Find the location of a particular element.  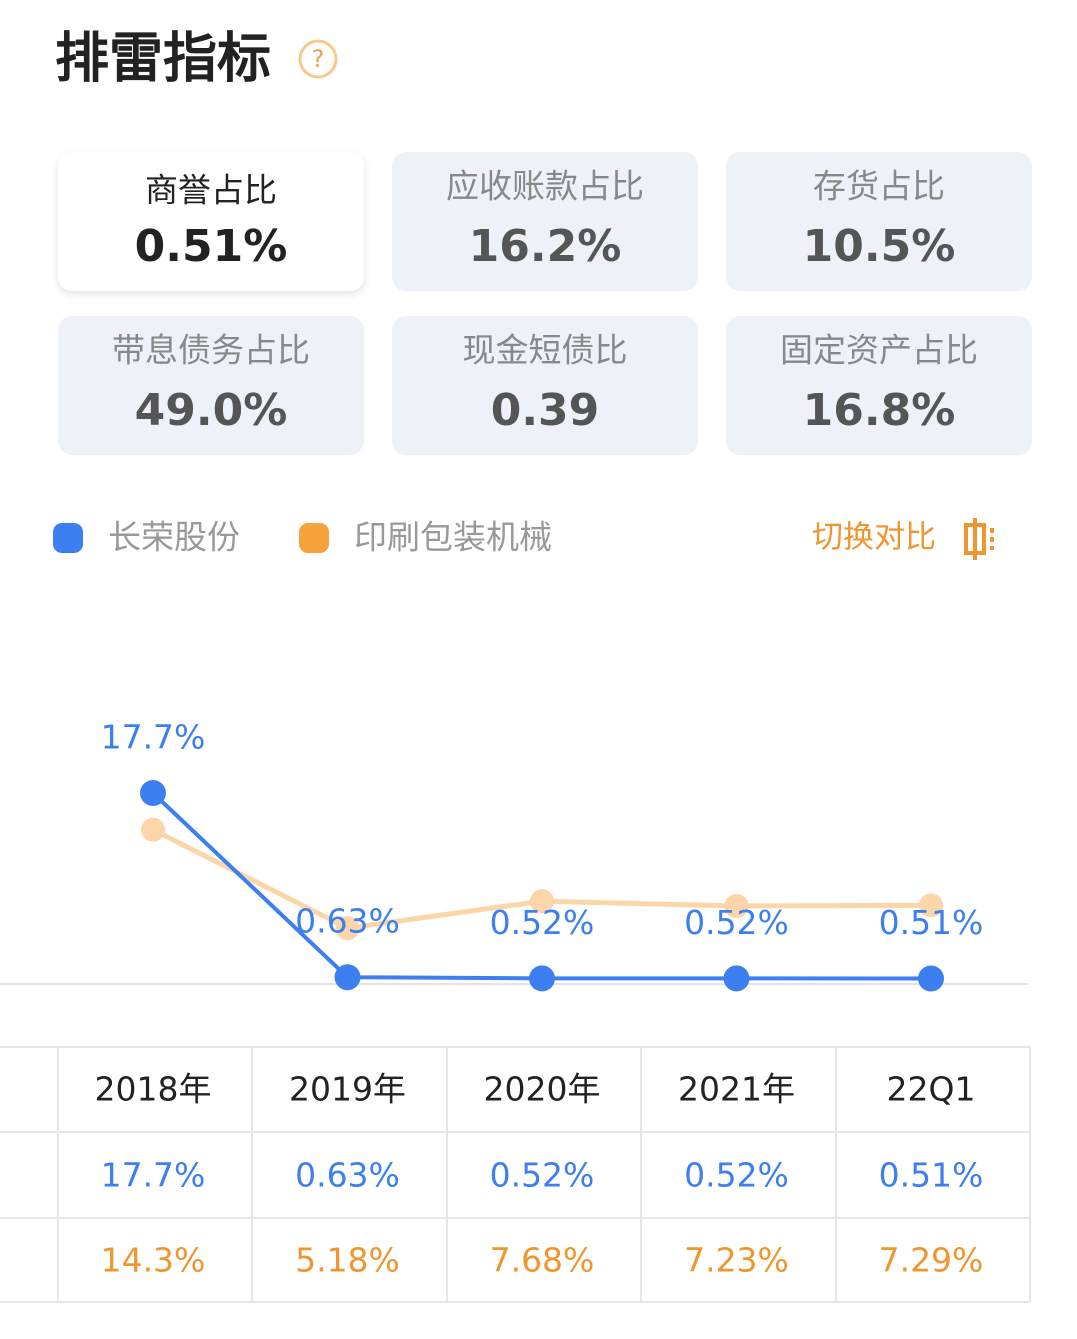

help-icon is located at coordinates (318, 59).